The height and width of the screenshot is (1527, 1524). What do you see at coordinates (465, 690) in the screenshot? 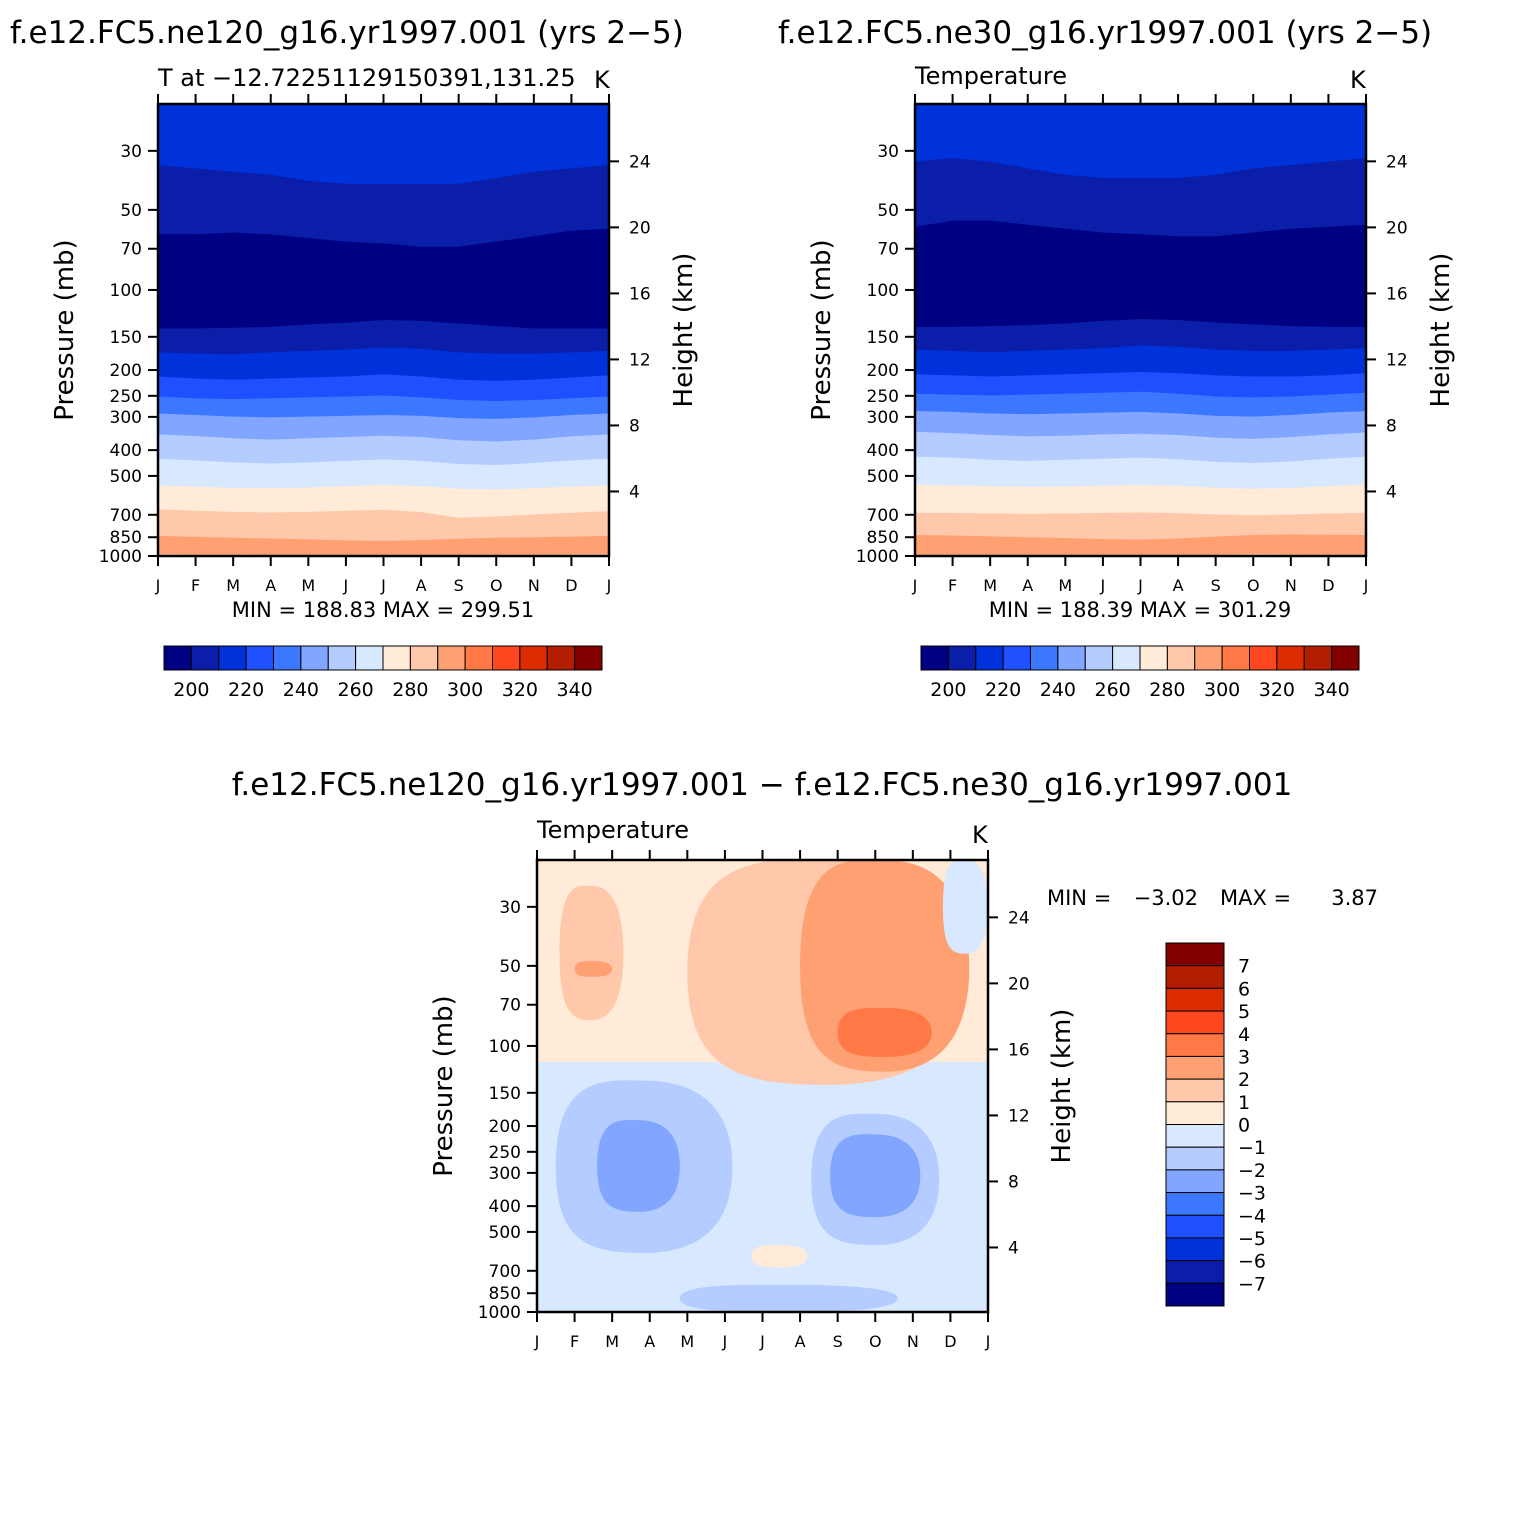
I see `colorbar-label: 300` at bounding box center [465, 690].